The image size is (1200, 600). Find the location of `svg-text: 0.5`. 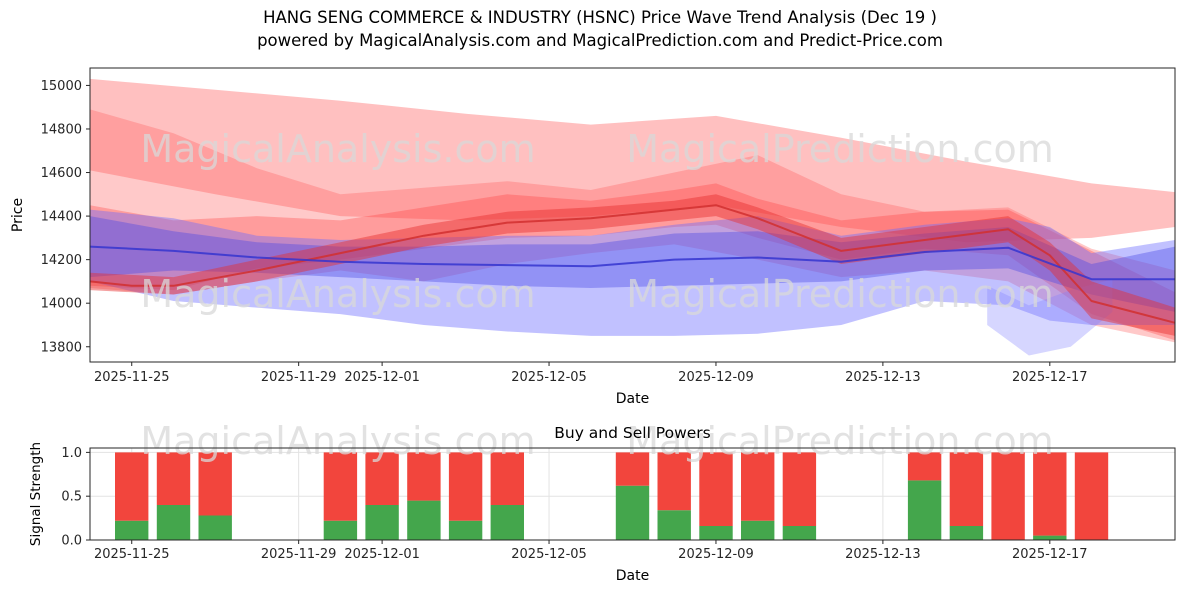

svg-text: 0.5 is located at coordinates (71, 497).